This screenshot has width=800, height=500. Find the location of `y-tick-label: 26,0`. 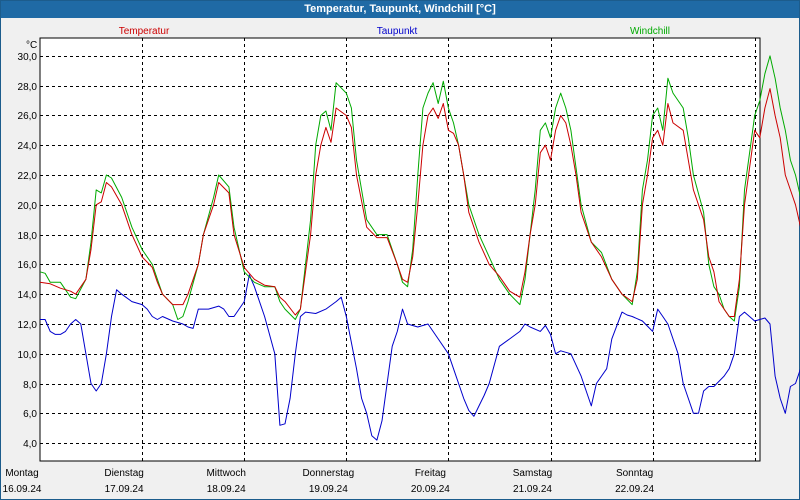

y-tick-label: 26,0 is located at coordinates (28, 116).